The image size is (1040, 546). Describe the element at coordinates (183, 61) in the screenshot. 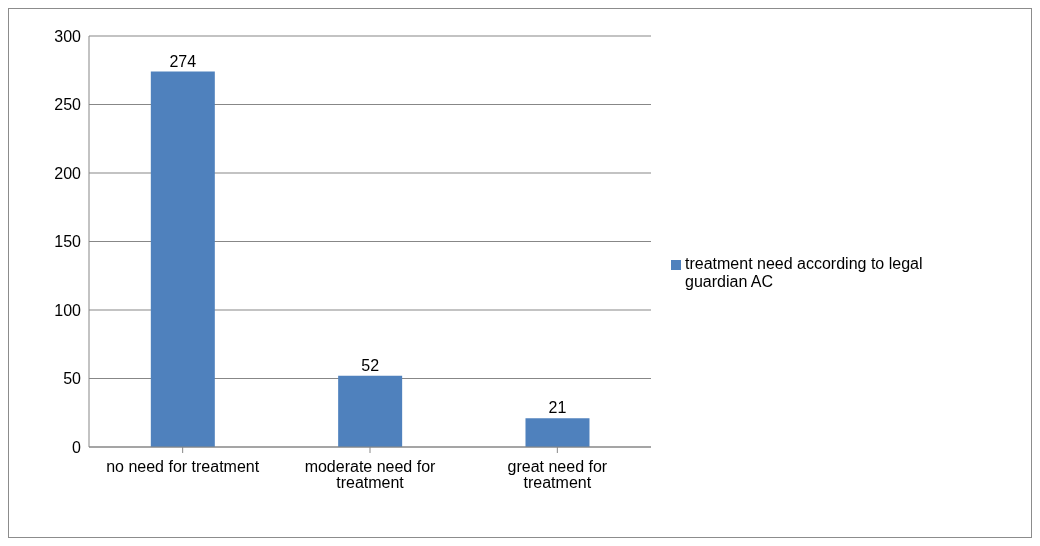

I see `data-label: 274` at that location.